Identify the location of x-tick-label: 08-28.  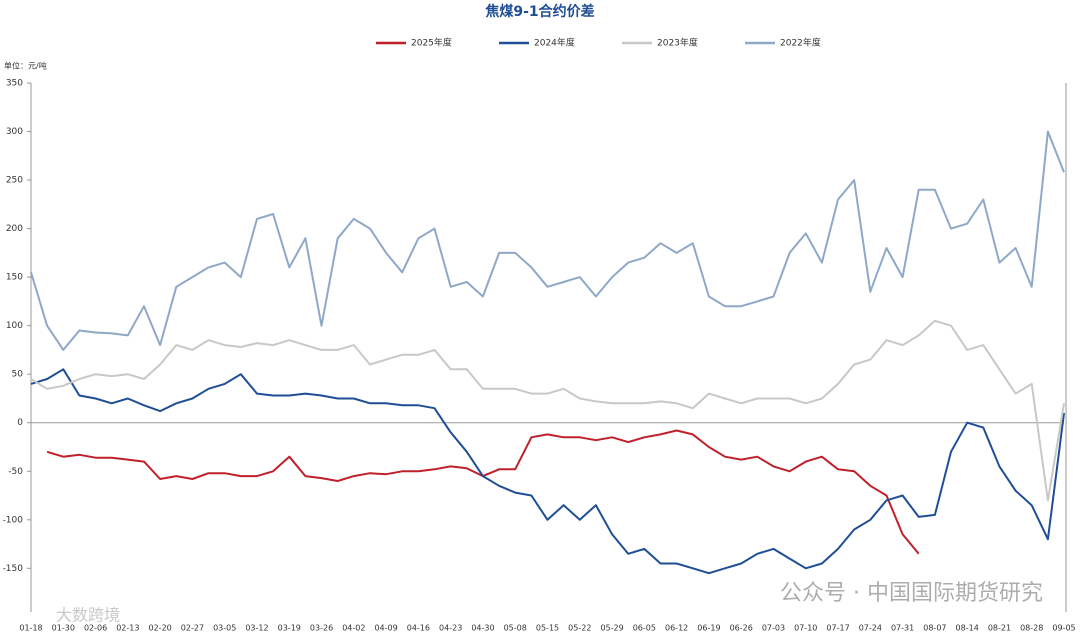
(1031, 628).